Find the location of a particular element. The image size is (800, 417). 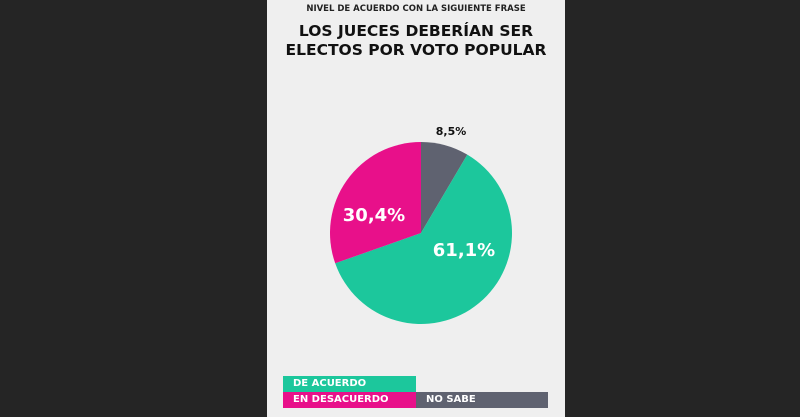

pie-chart: 8,5% 61,1% 30,4% is located at coordinates (421, 224).